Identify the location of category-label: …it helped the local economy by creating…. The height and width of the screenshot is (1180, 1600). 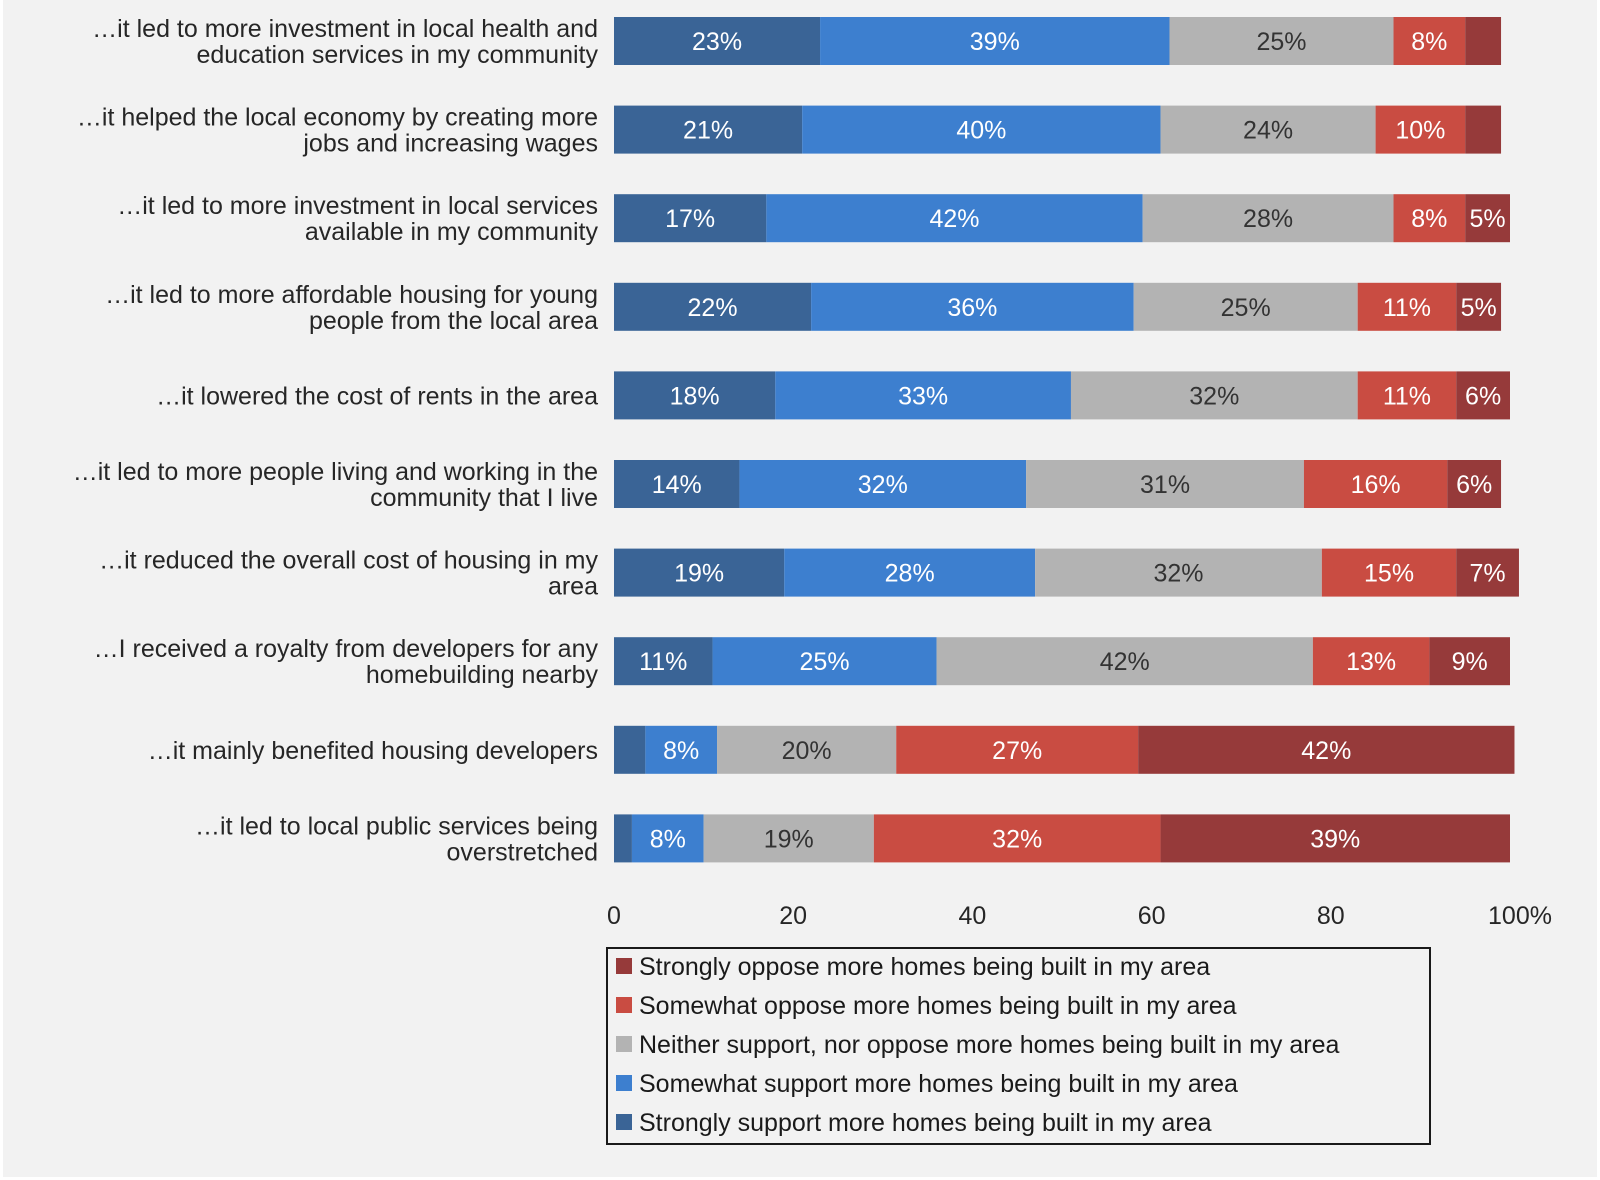
(337, 131).